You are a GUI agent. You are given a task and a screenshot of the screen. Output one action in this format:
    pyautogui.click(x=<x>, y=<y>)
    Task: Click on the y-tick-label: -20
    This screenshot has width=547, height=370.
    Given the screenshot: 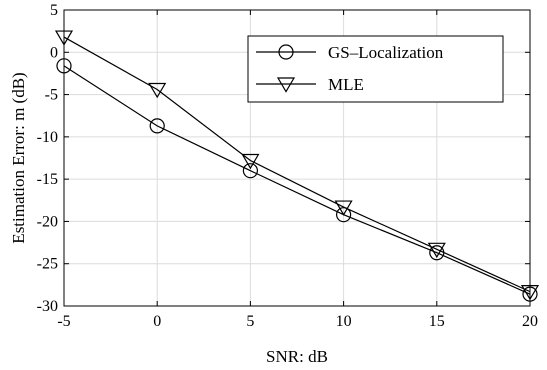 What is the action you would take?
    pyautogui.click(x=47, y=221)
    